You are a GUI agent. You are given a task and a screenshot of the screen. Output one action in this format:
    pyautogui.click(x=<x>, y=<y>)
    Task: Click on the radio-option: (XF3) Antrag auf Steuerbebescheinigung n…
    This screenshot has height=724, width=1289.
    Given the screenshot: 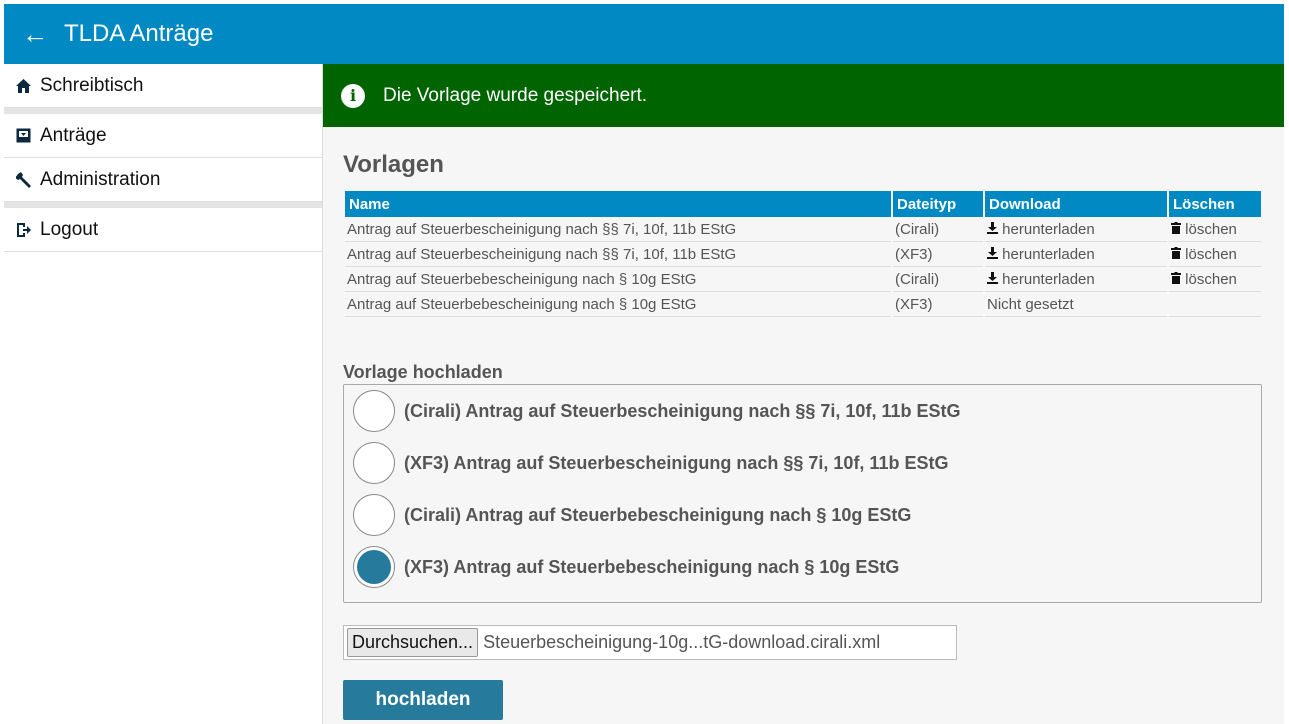 What is the action you would take?
    pyautogui.click(x=802, y=567)
    